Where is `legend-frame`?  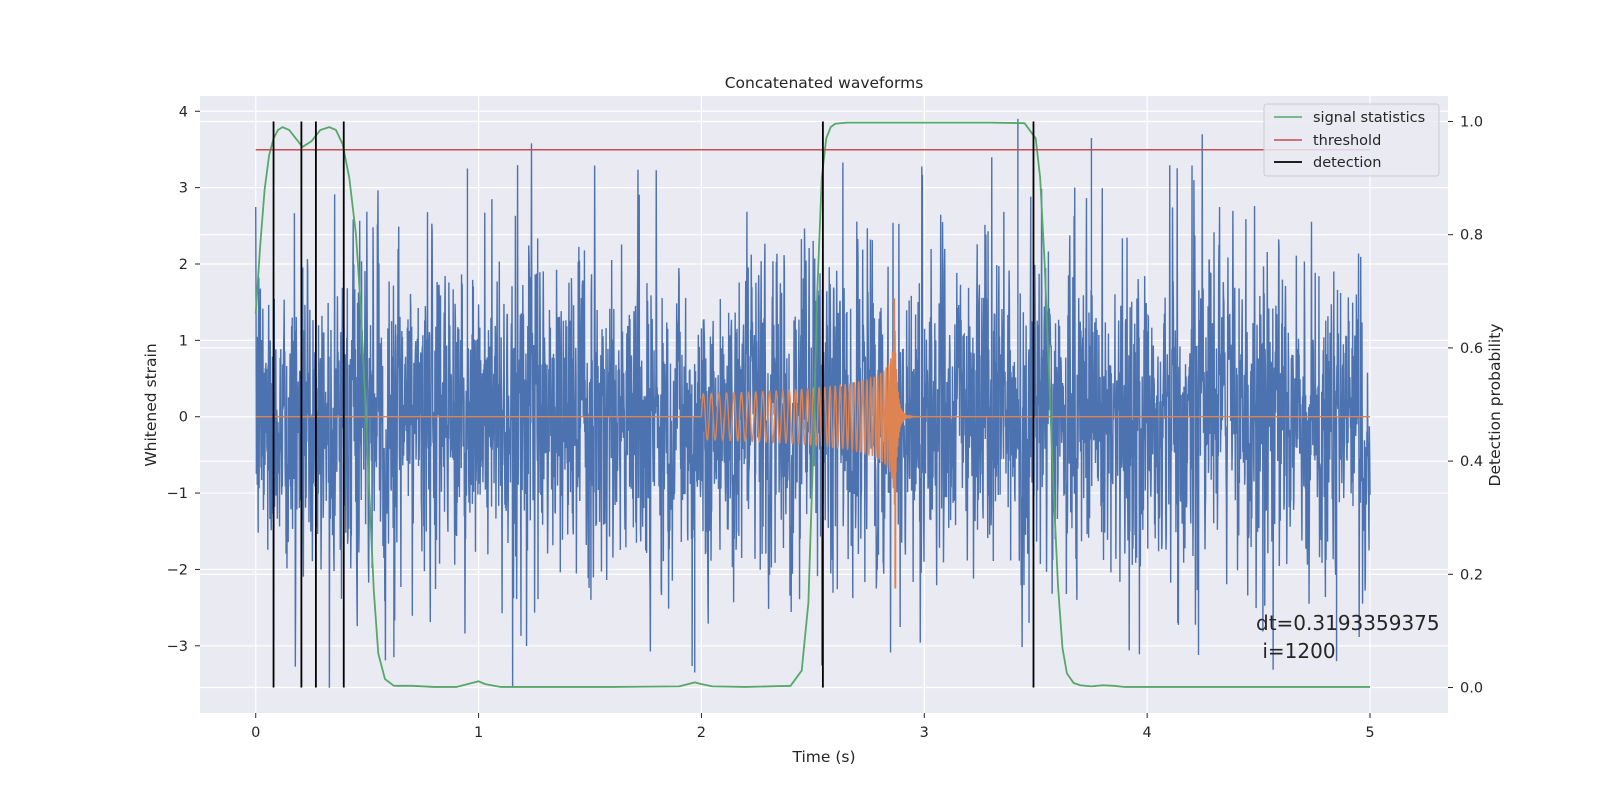
legend-frame is located at coordinates (1351, 140).